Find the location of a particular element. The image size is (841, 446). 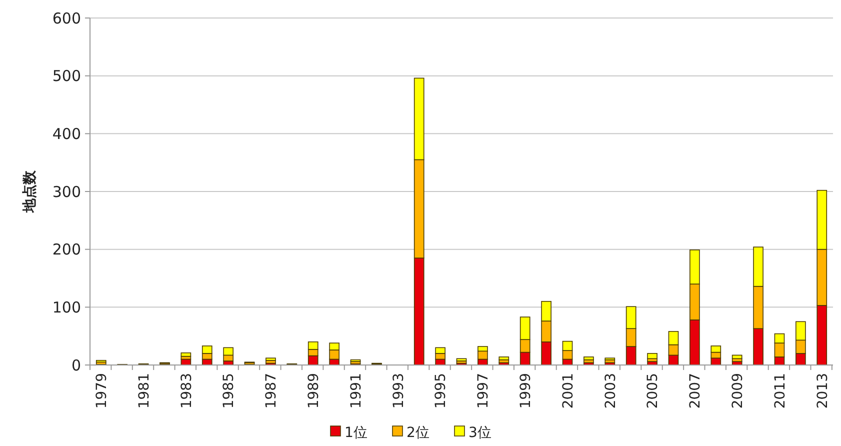

x-tick-label: 1989 is located at coordinates (314, 391).